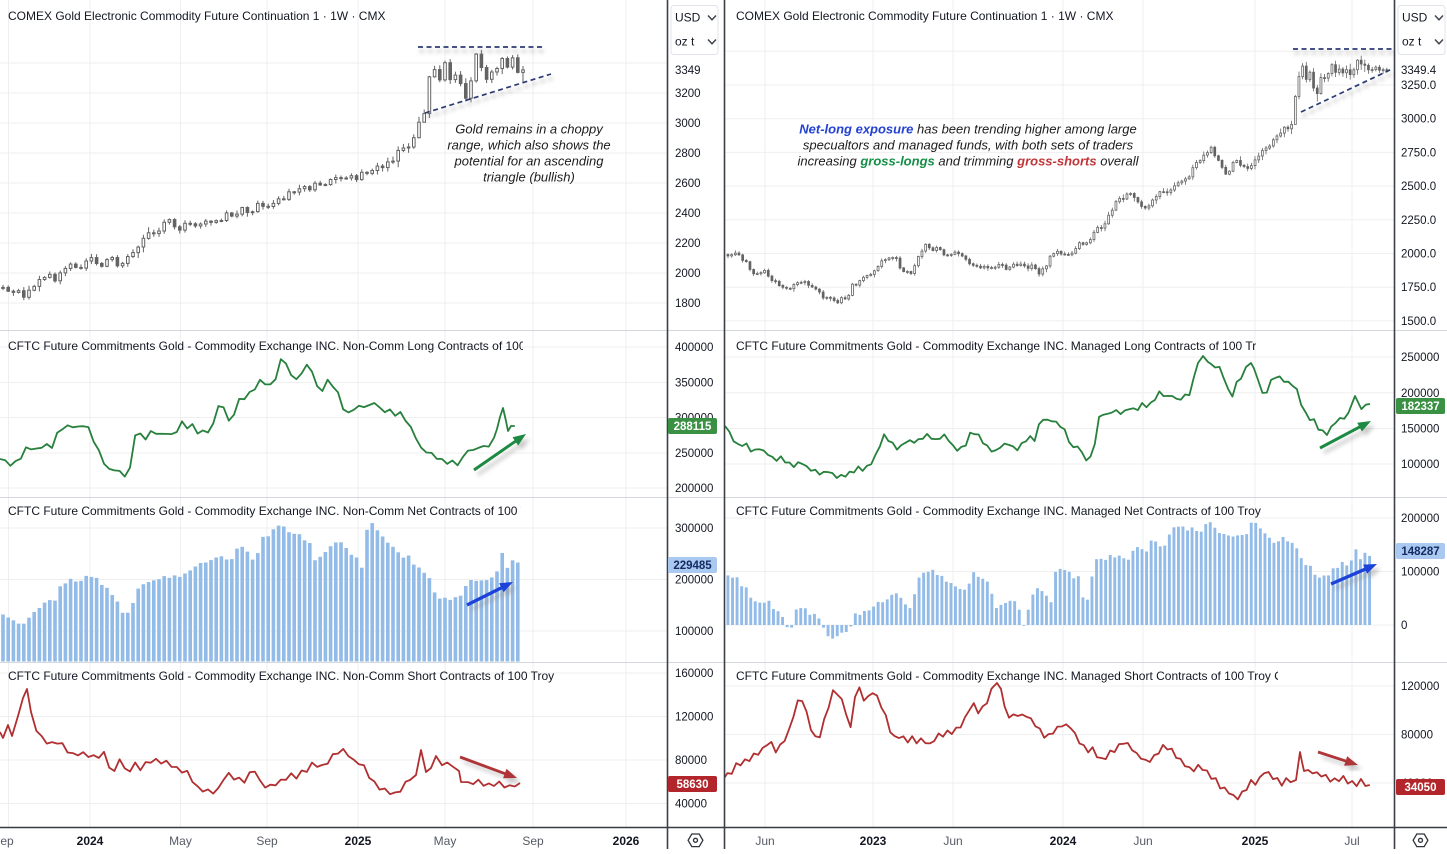  Describe the element at coordinates (873, 841) in the screenshot. I see `svg-text: 2023` at that location.